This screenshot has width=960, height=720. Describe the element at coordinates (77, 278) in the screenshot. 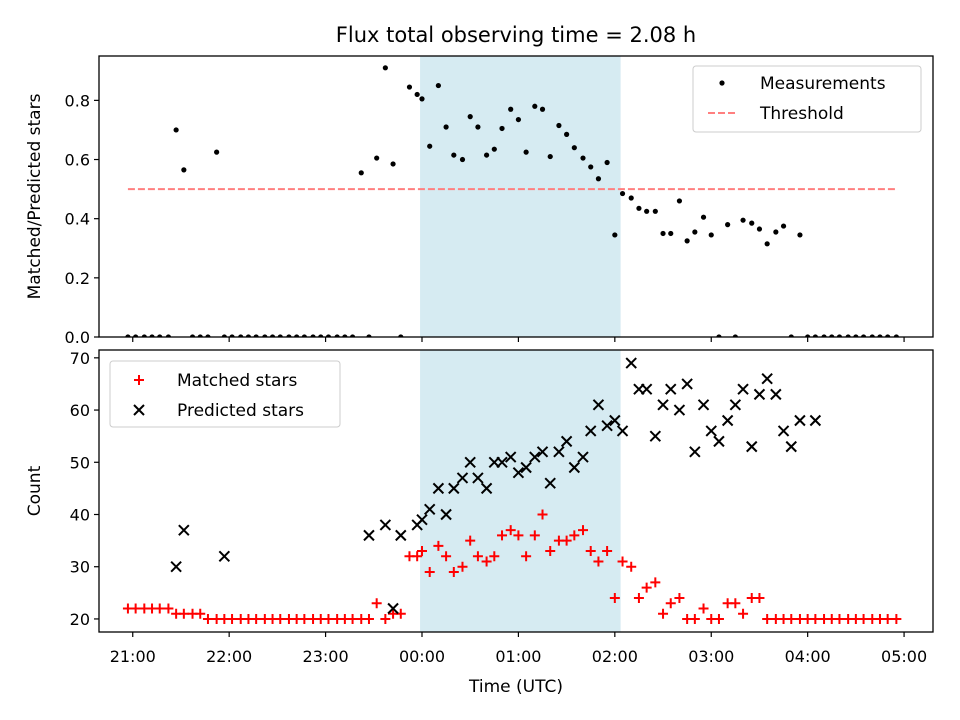

I see `top-ytick-label: 0.2` at that location.